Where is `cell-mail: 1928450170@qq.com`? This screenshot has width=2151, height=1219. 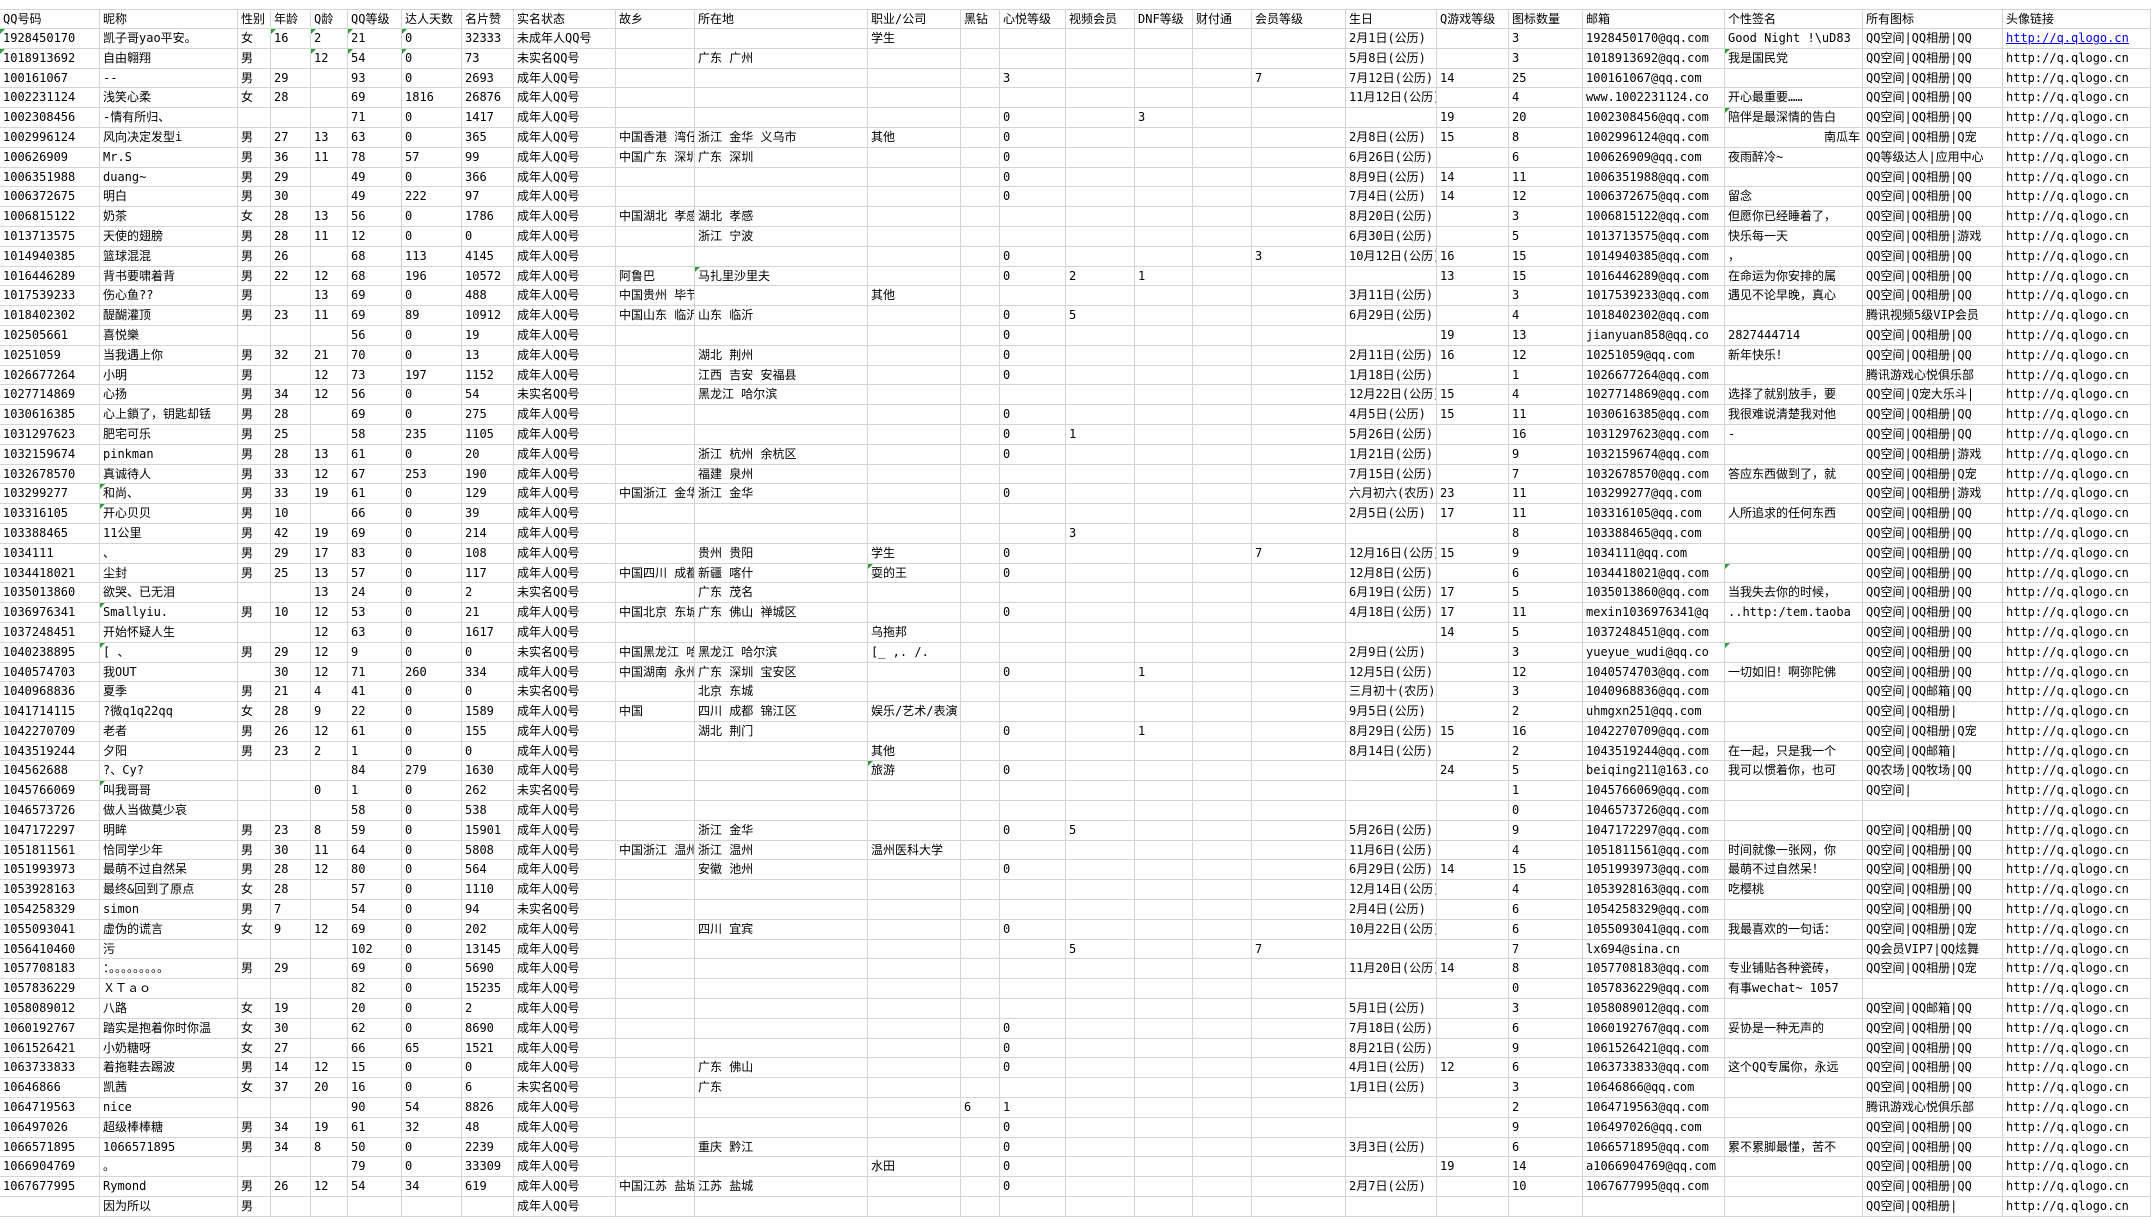 cell-mail: 1928450170@qq.com is located at coordinates (1654, 39).